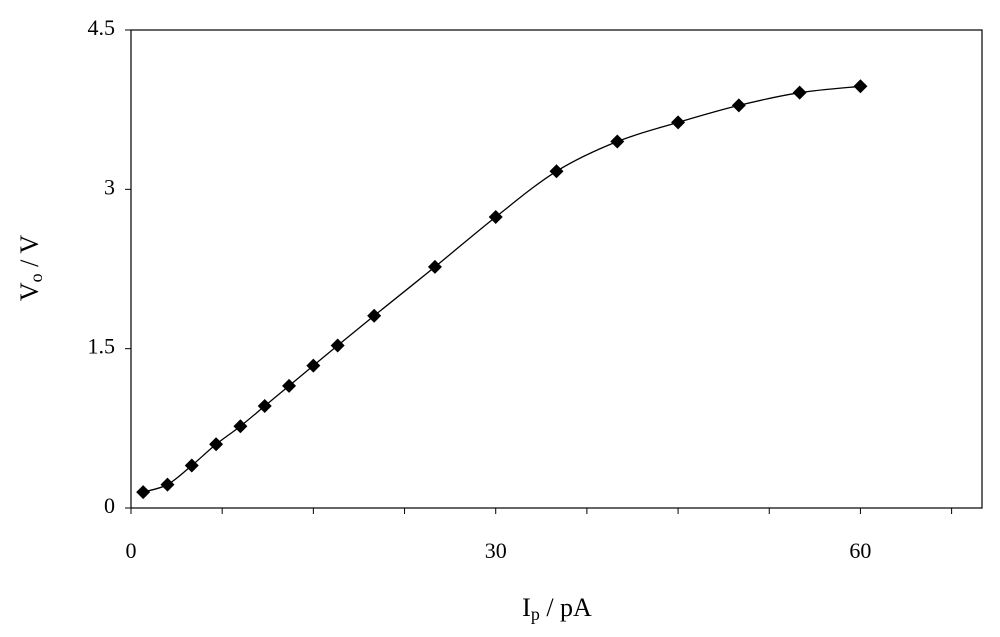  Describe the element at coordinates (102, 346) in the screenshot. I see `y-tick-label: 1.5` at that location.